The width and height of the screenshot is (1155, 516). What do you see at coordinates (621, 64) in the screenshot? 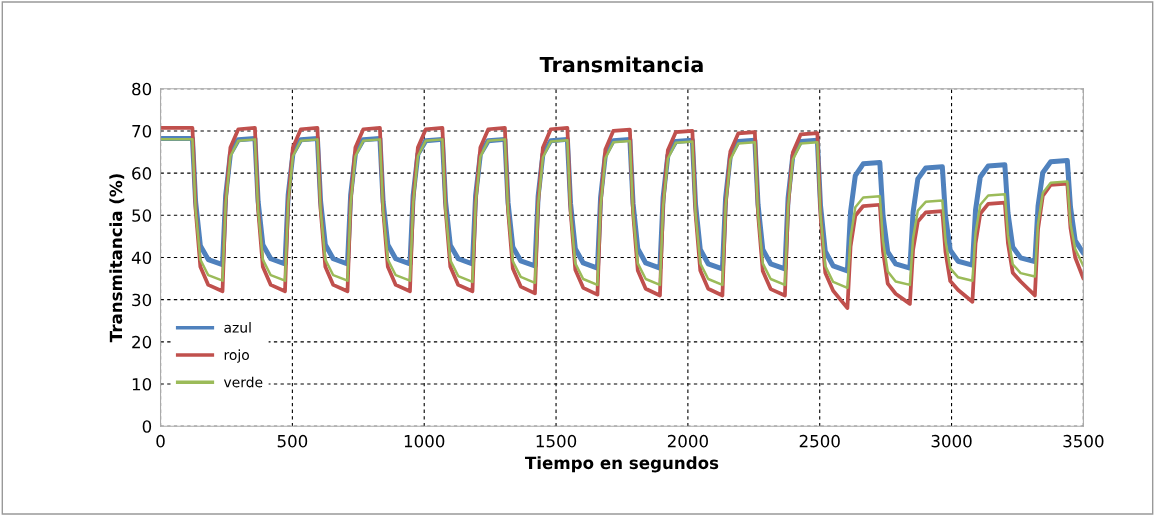
I see `chart-title: Transmitancia` at bounding box center [621, 64].